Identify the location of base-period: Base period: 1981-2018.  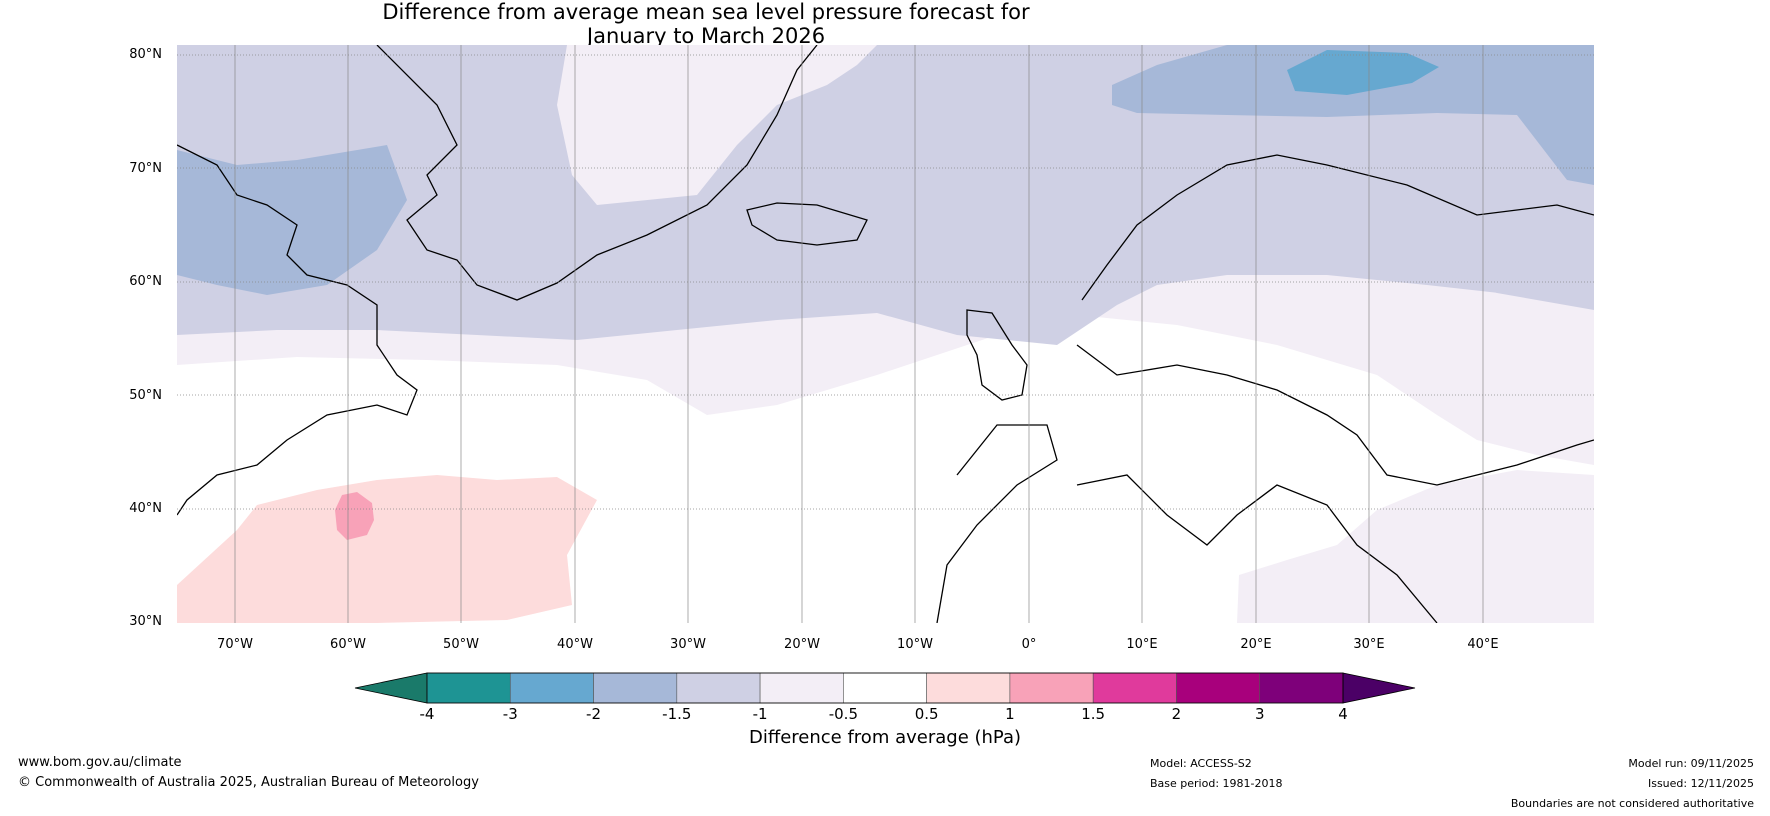
(1216, 783).